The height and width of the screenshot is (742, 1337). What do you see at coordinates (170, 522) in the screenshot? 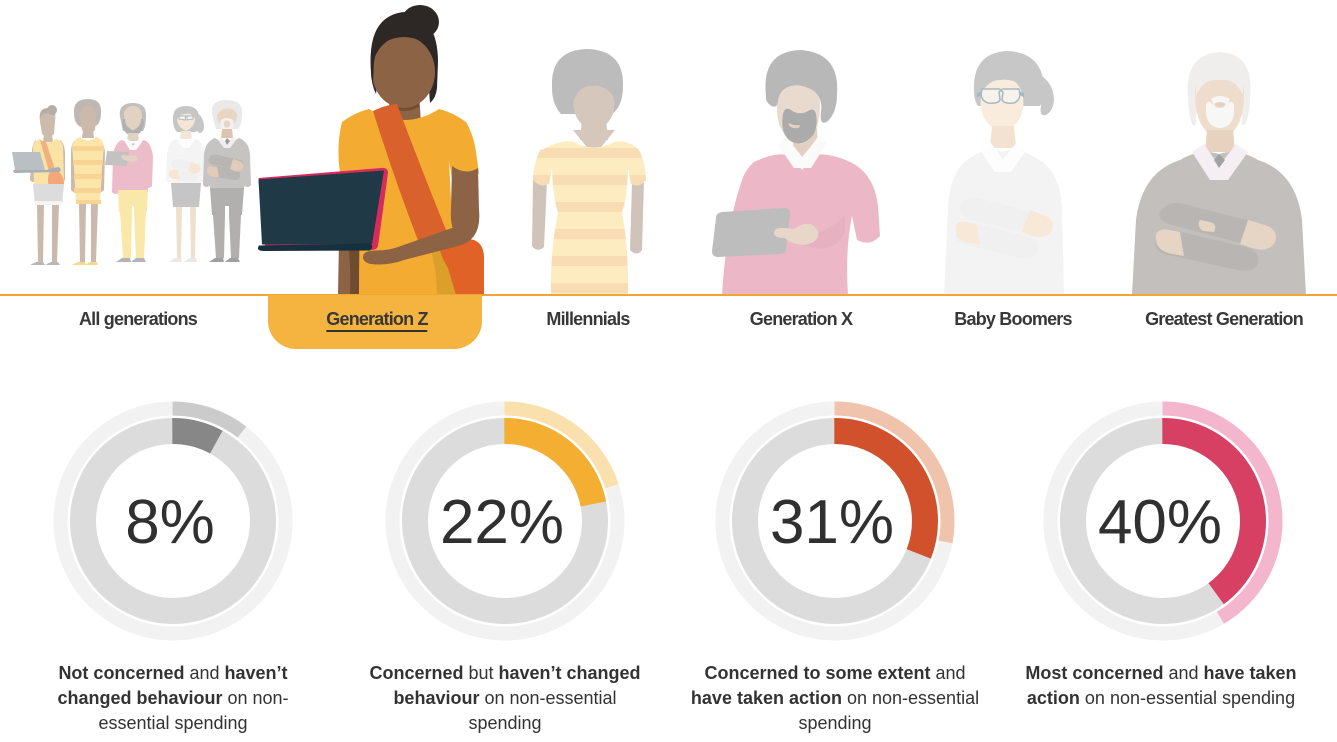
I see `svg-text: 8%` at bounding box center [170, 522].